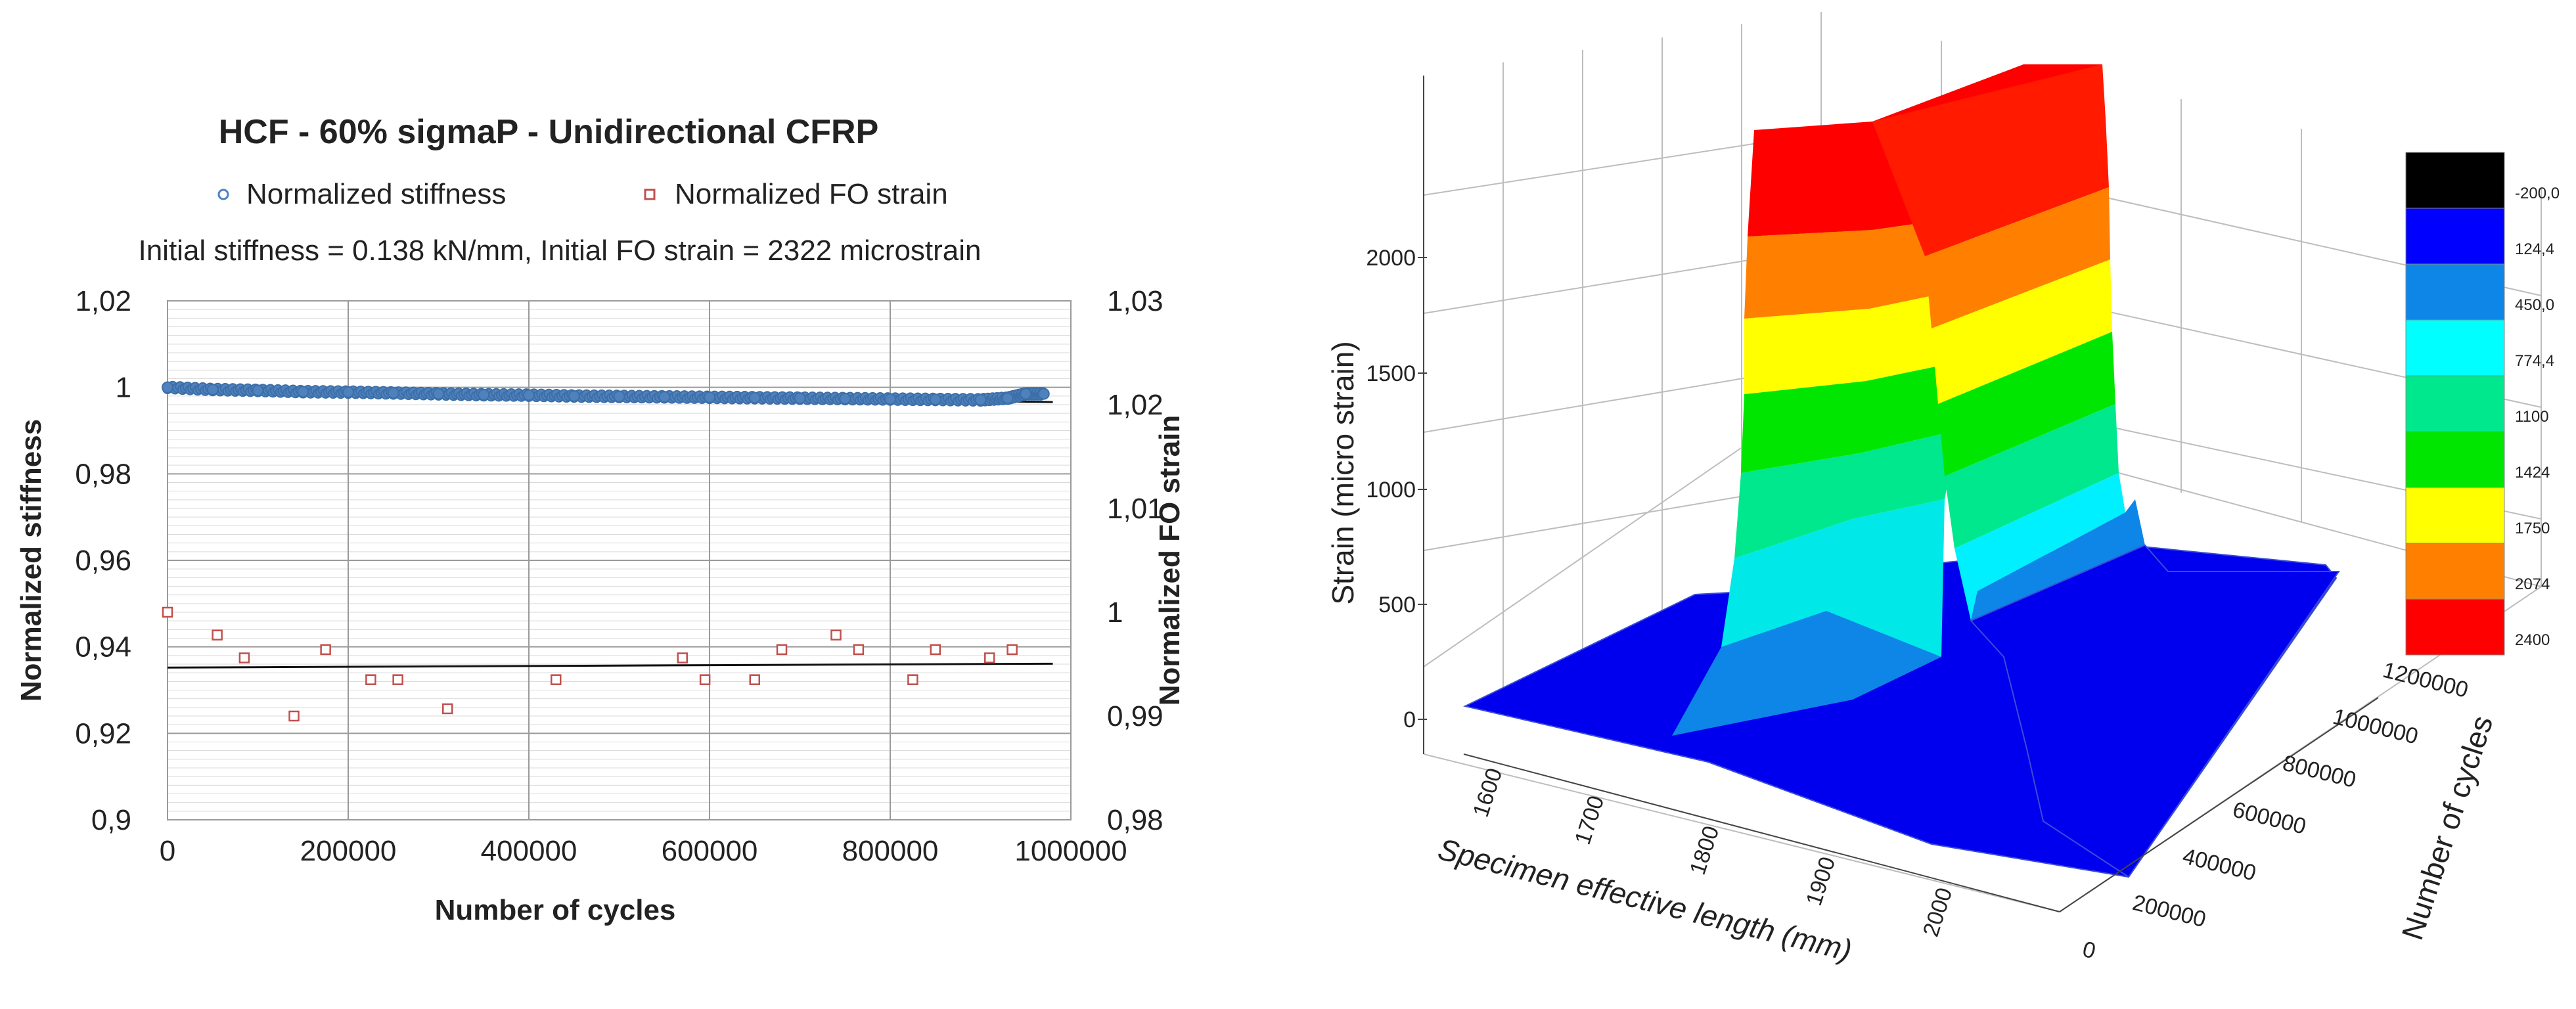 The width and height of the screenshot is (2576, 1009). I want to click on y3d-tick-label: 0, so click(2089, 950).